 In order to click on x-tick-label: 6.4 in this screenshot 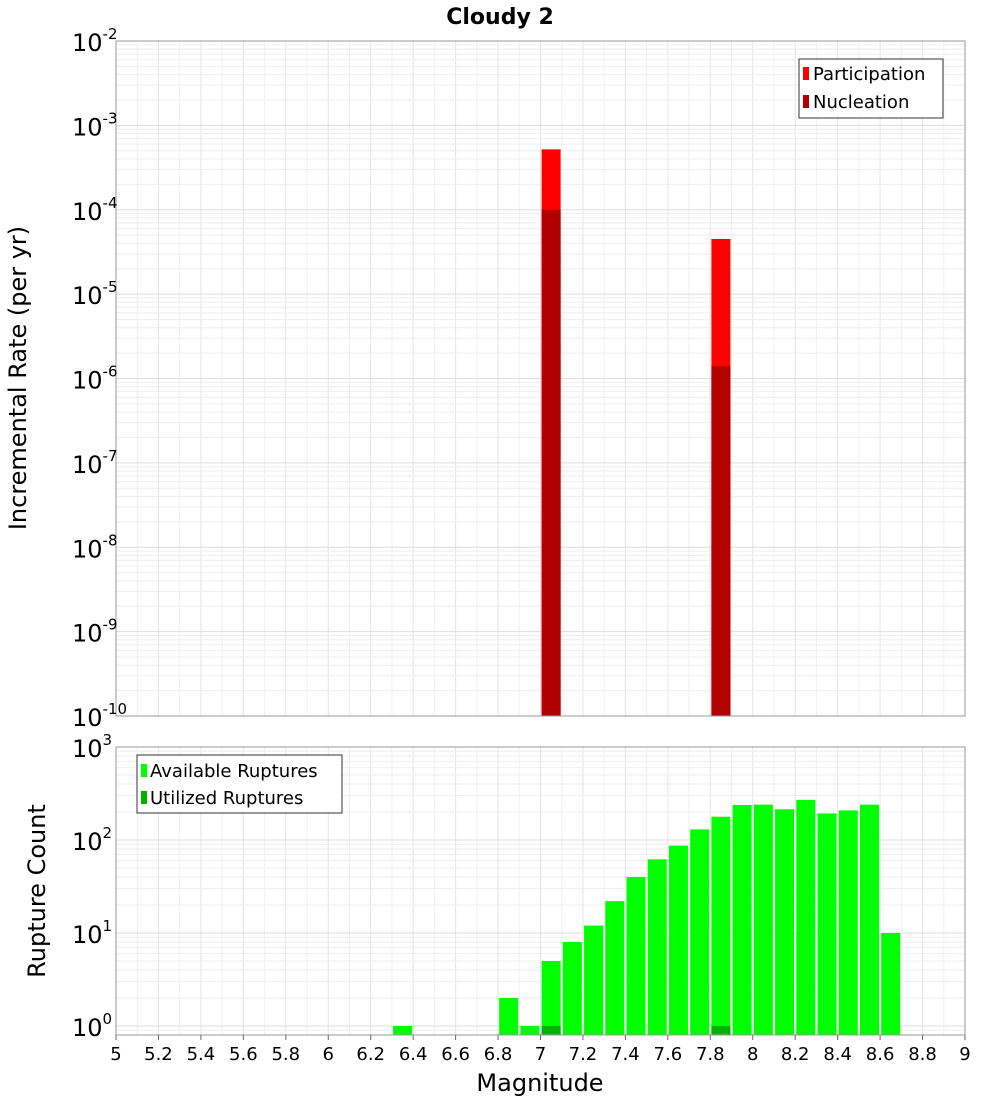, I will do `click(413, 1054)`.